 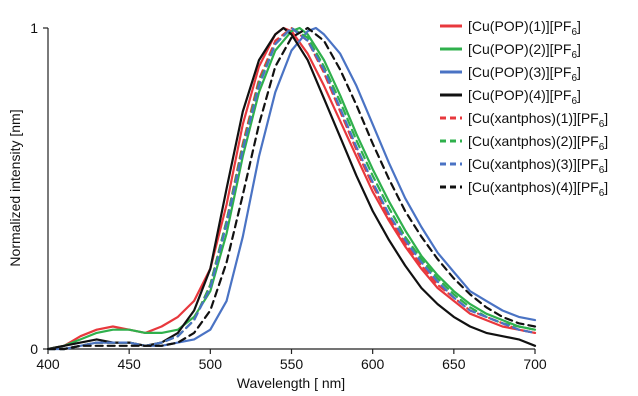 I want to click on x-tick-label: 600, so click(x=373, y=364).